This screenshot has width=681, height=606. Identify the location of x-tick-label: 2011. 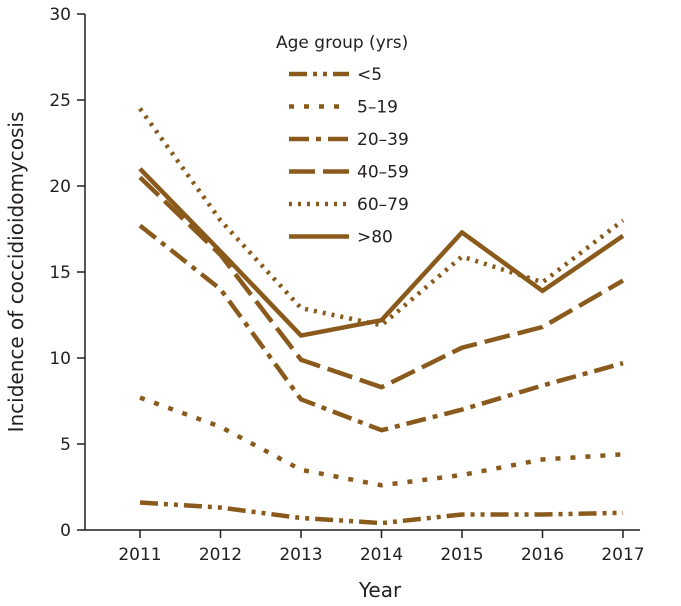
(139, 555).